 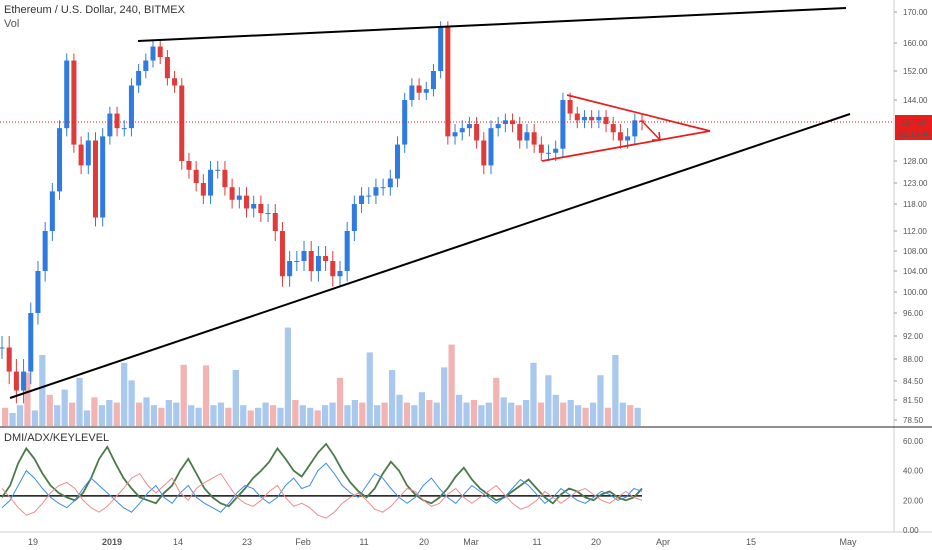 What do you see at coordinates (915, 161) in the screenshot?
I see `y-tick-label: 128.00` at bounding box center [915, 161].